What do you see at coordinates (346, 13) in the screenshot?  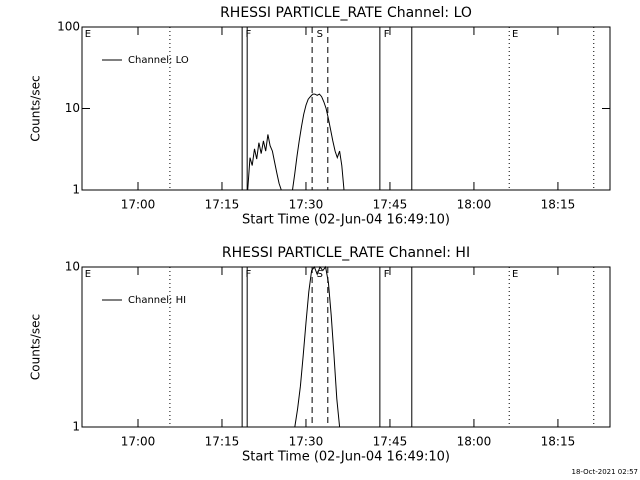 I see `chart-title: RHESSI PARTICLE_RATE Channel: LO` at bounding box center [346, 13].